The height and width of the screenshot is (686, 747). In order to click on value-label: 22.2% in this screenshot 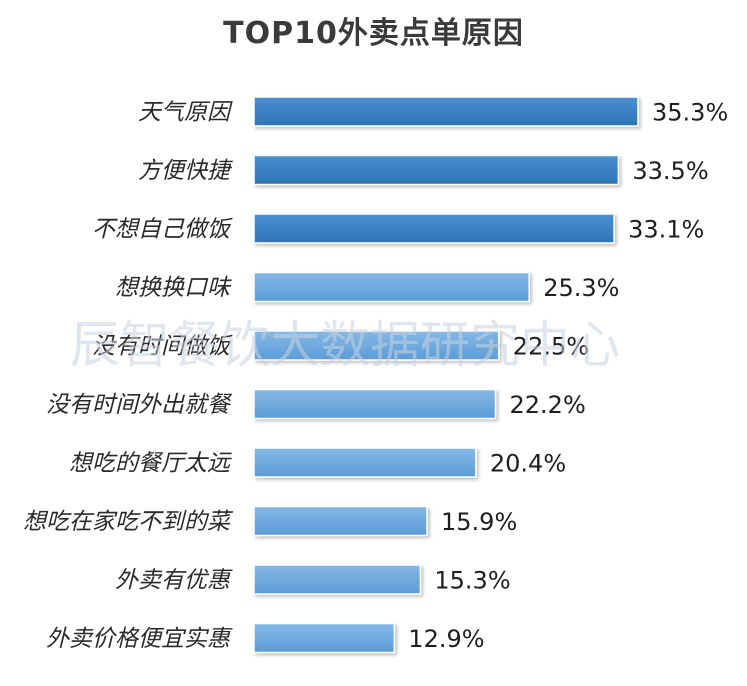, I will do `click(548, 405)`.